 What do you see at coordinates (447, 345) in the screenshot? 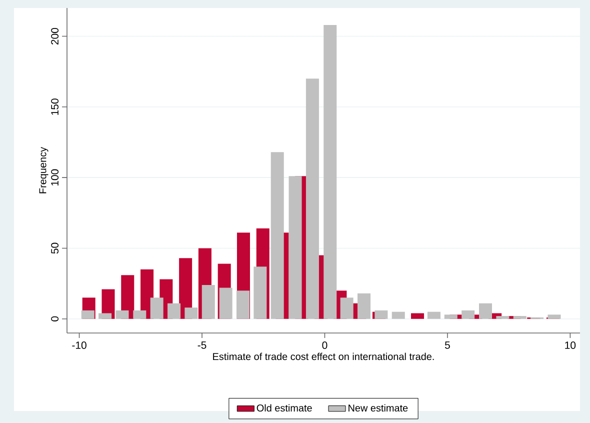
I see `x-tick-label: 5` at bounding box center [447, 345].